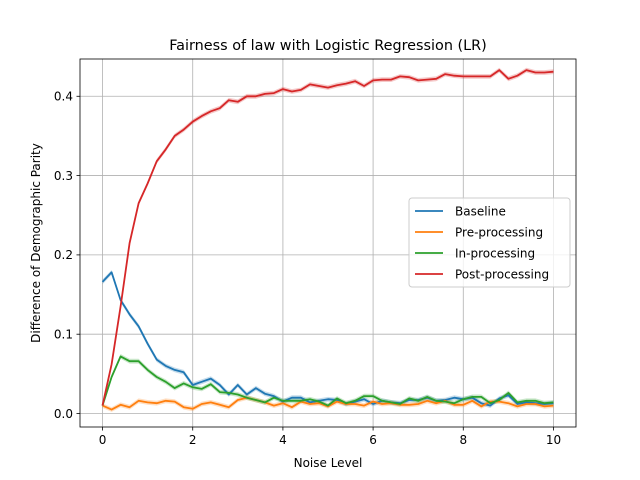 The image size is (640, 480). What do you see at coordinates (327, 381) in the screenshot?
I see `in-processing-line` at bounding box center [327, 381].